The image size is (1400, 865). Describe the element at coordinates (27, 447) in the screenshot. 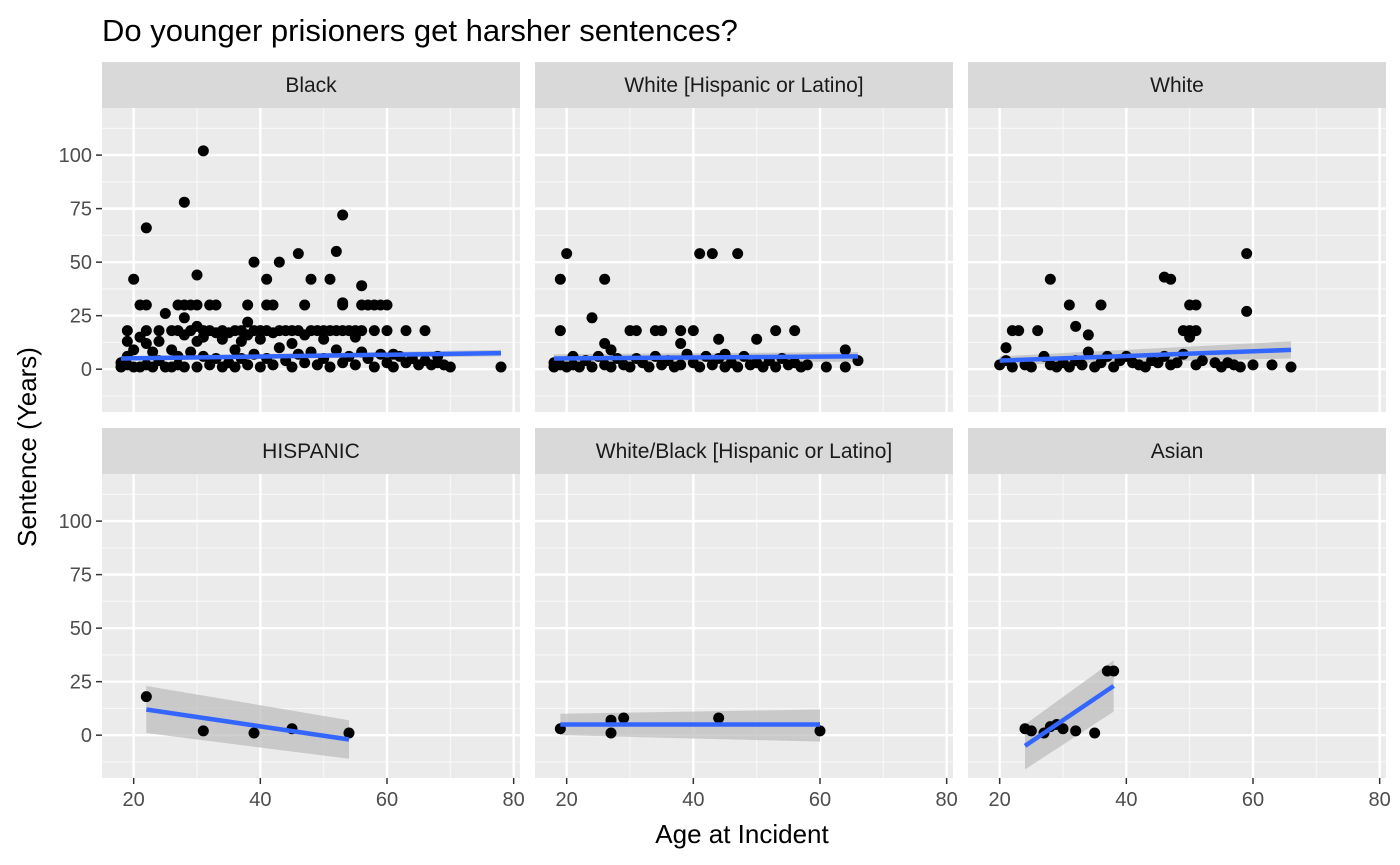

I see `y-axis-label: Sentence (Years)` at that location.